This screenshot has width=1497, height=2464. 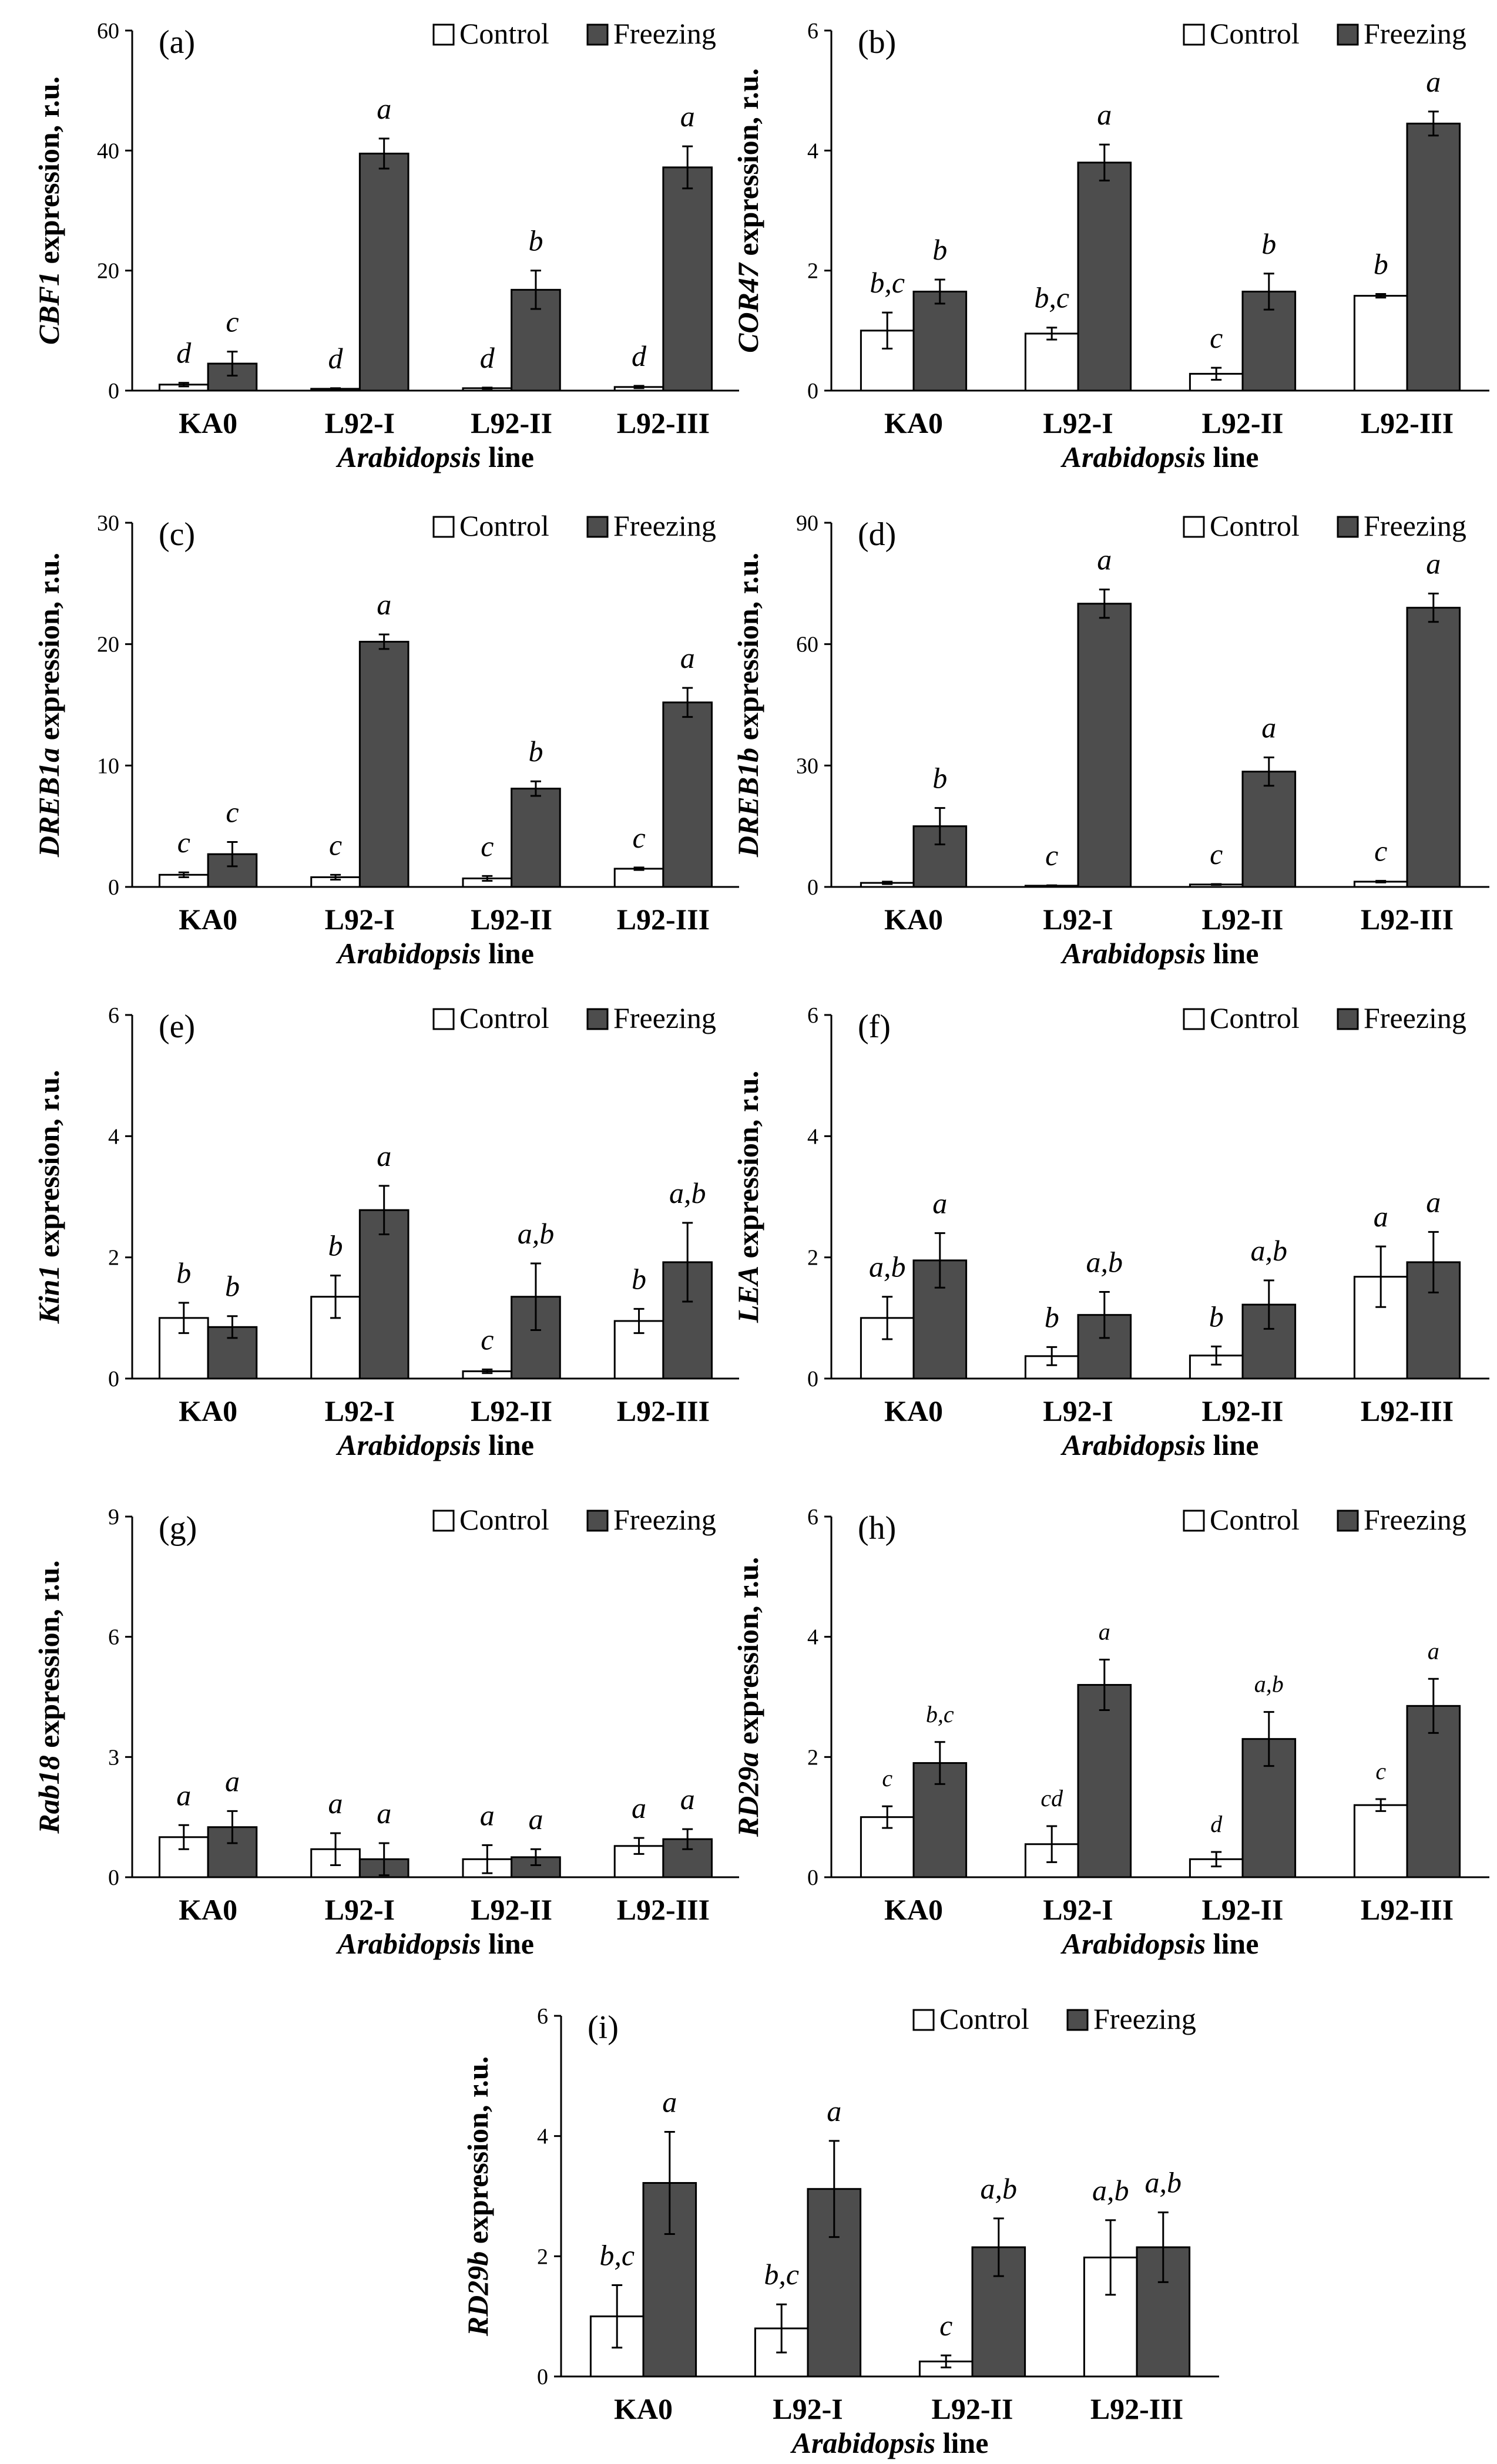 I want to click on significance-label: cd, so click(x=1051, y=1798).